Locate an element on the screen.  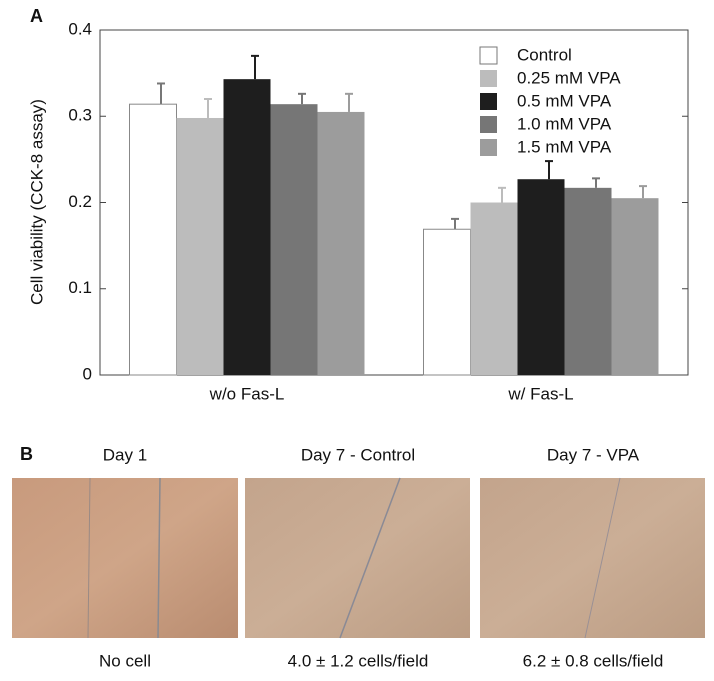
legend-label: 1.5 mM VPA is located at coordinates (564, 146).